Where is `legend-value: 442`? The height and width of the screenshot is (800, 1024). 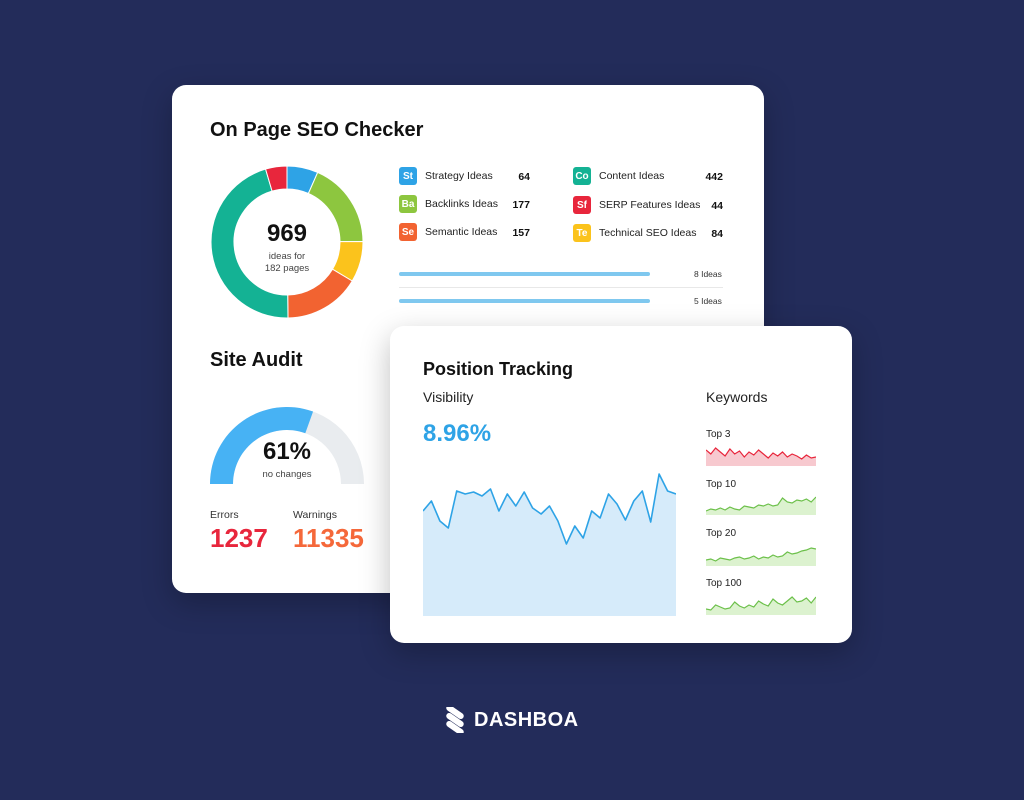
legend-value: 442 is located at coordinates (714, 177).